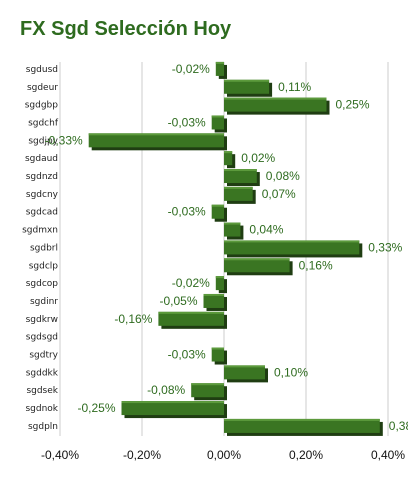 The width and height of the screenshot is (408, 480). What do you see at coordinates (42, 373) in the screenshot?
I see `category-label: sgddkk` at bounding box center [42, 373].